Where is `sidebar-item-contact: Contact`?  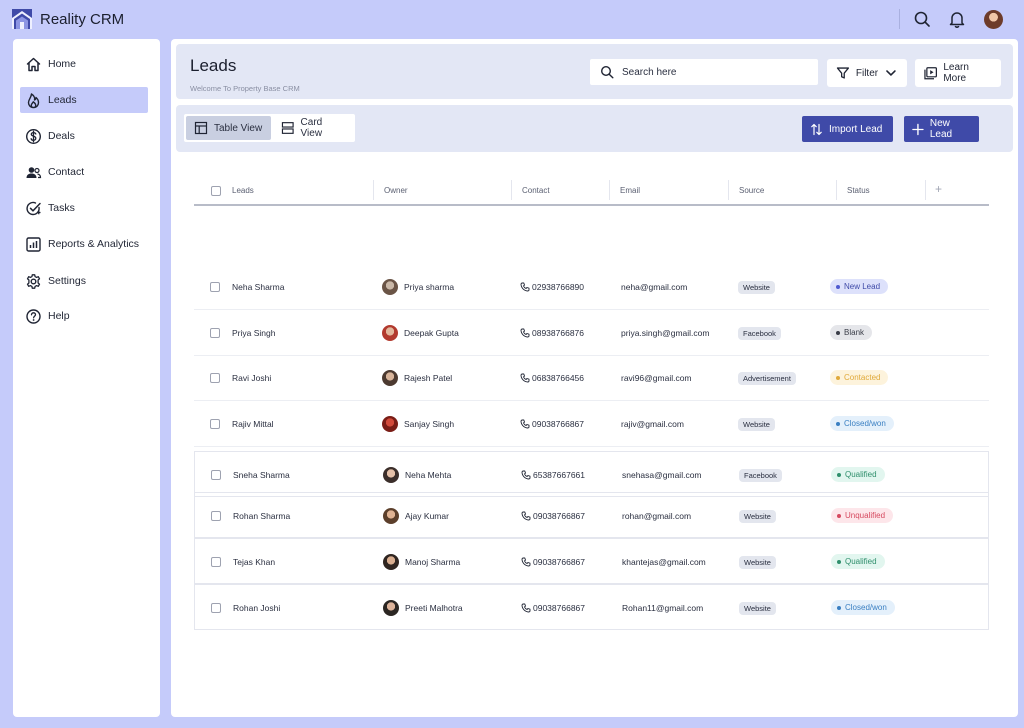 sidebar-item-contact: Contact is located at coordinates (84, 172).